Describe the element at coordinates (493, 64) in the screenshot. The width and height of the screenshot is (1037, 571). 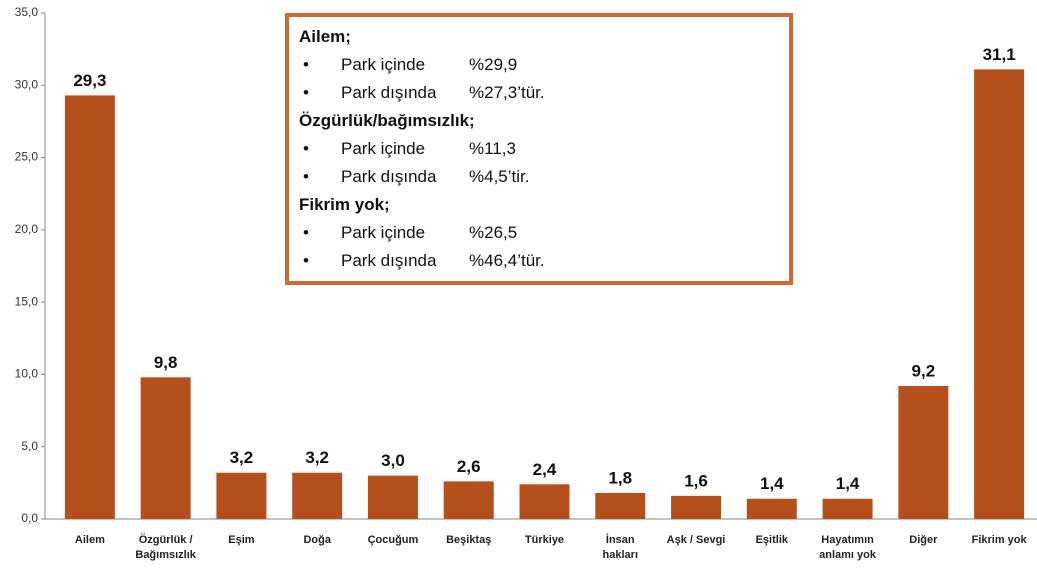
I see `item-value: %29,9` at that location.